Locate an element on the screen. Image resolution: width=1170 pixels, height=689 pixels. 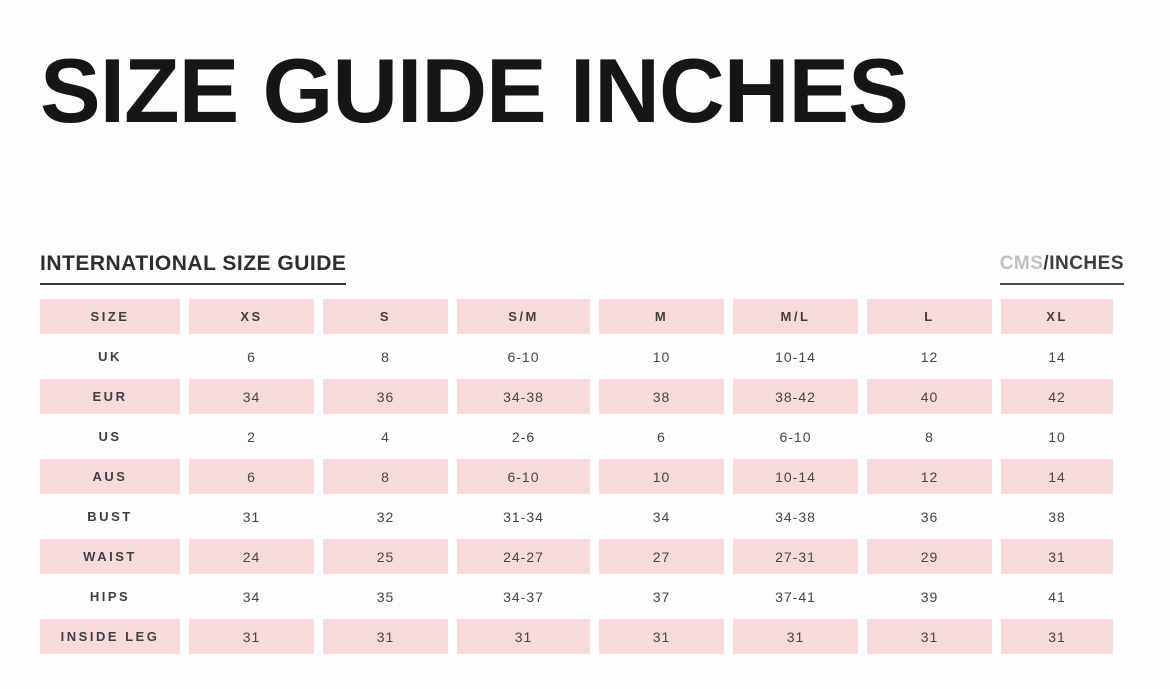
table-cell-hips-xl: 41 is located at coordinates (1057, 596).